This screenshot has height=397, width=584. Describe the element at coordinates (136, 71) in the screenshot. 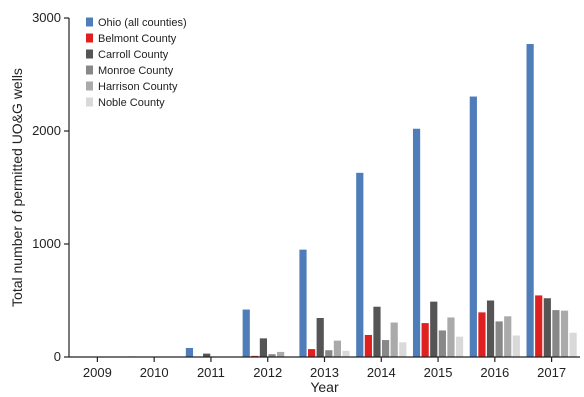

I see `legend-label: Monroe County` at that location.